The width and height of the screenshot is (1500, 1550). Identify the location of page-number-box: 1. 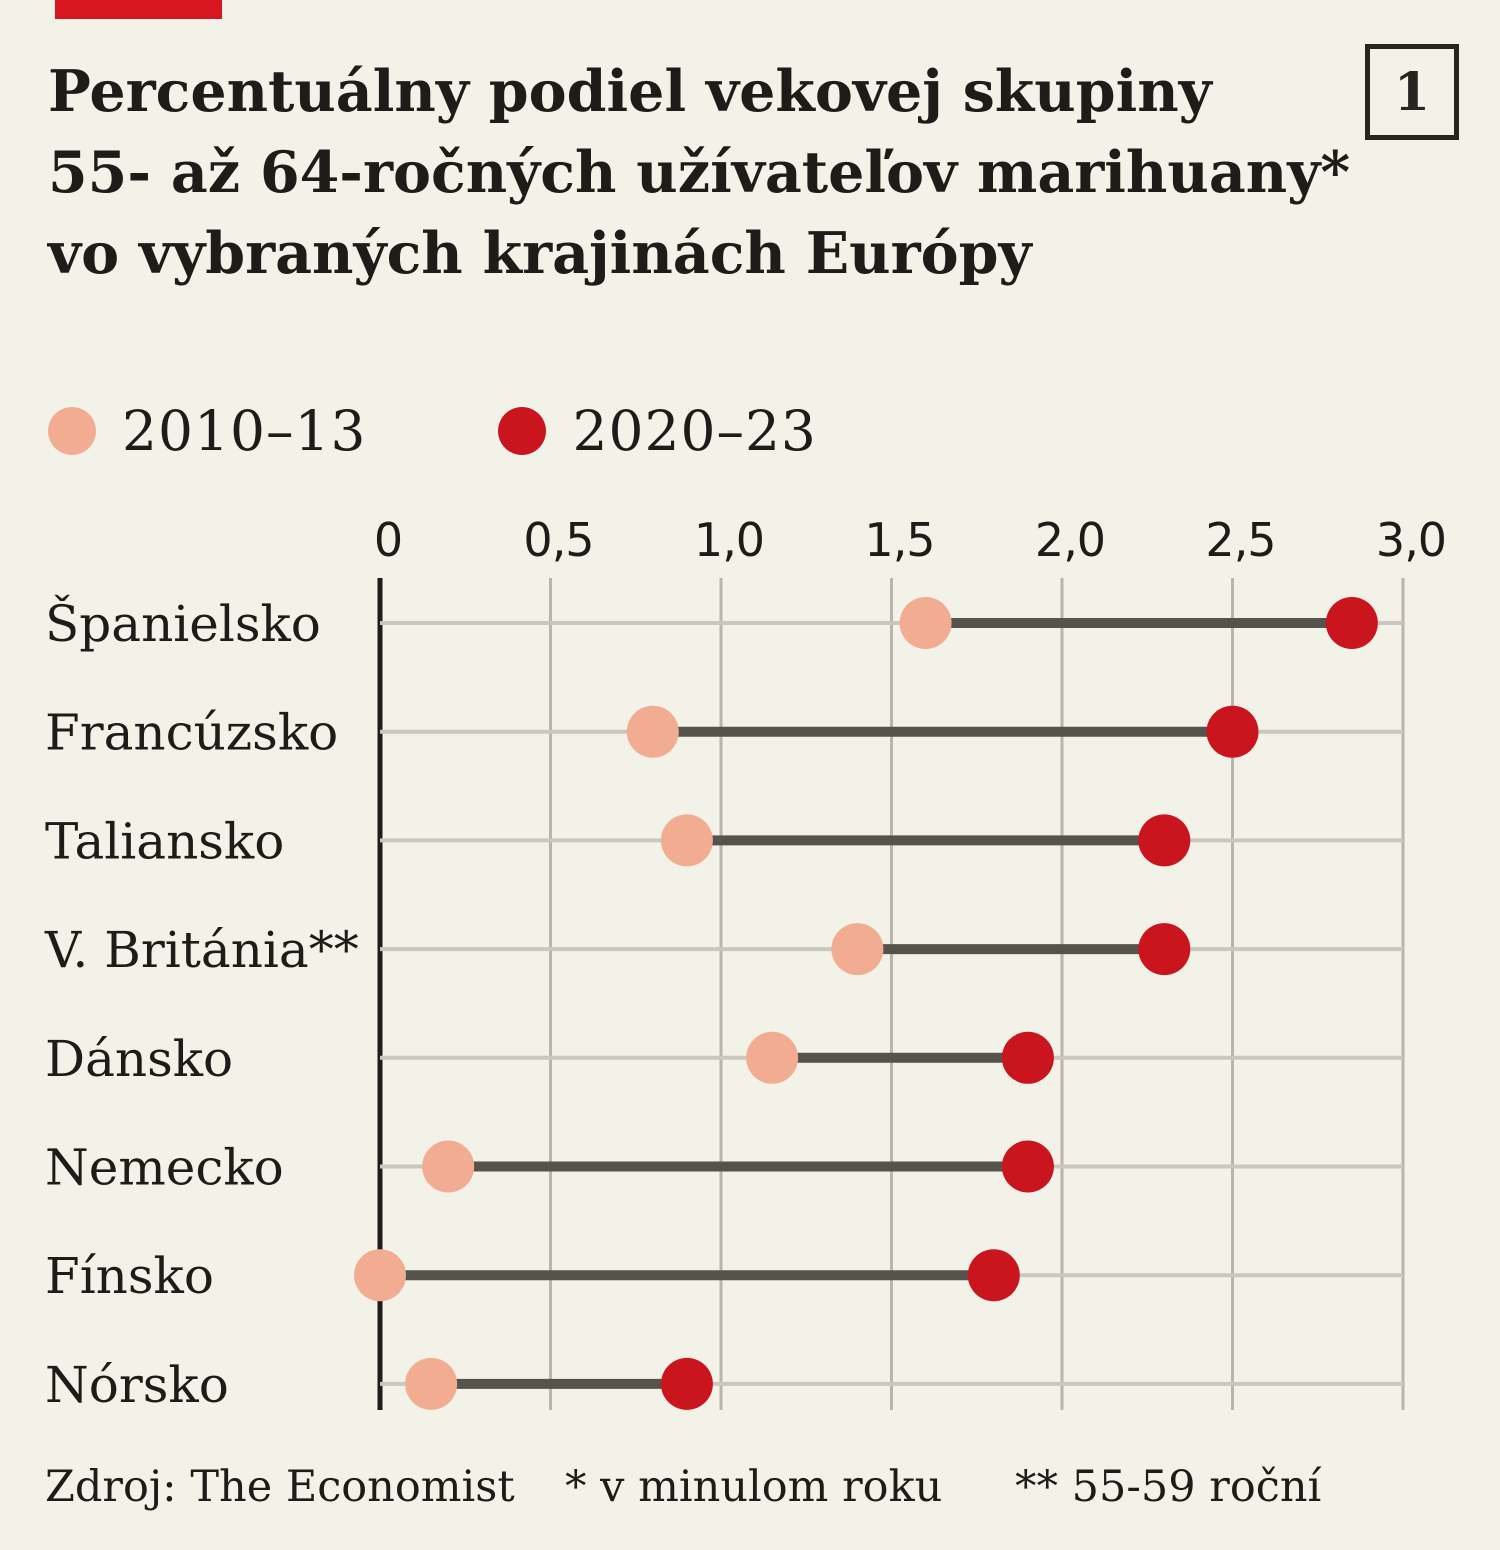
(1412, 92).